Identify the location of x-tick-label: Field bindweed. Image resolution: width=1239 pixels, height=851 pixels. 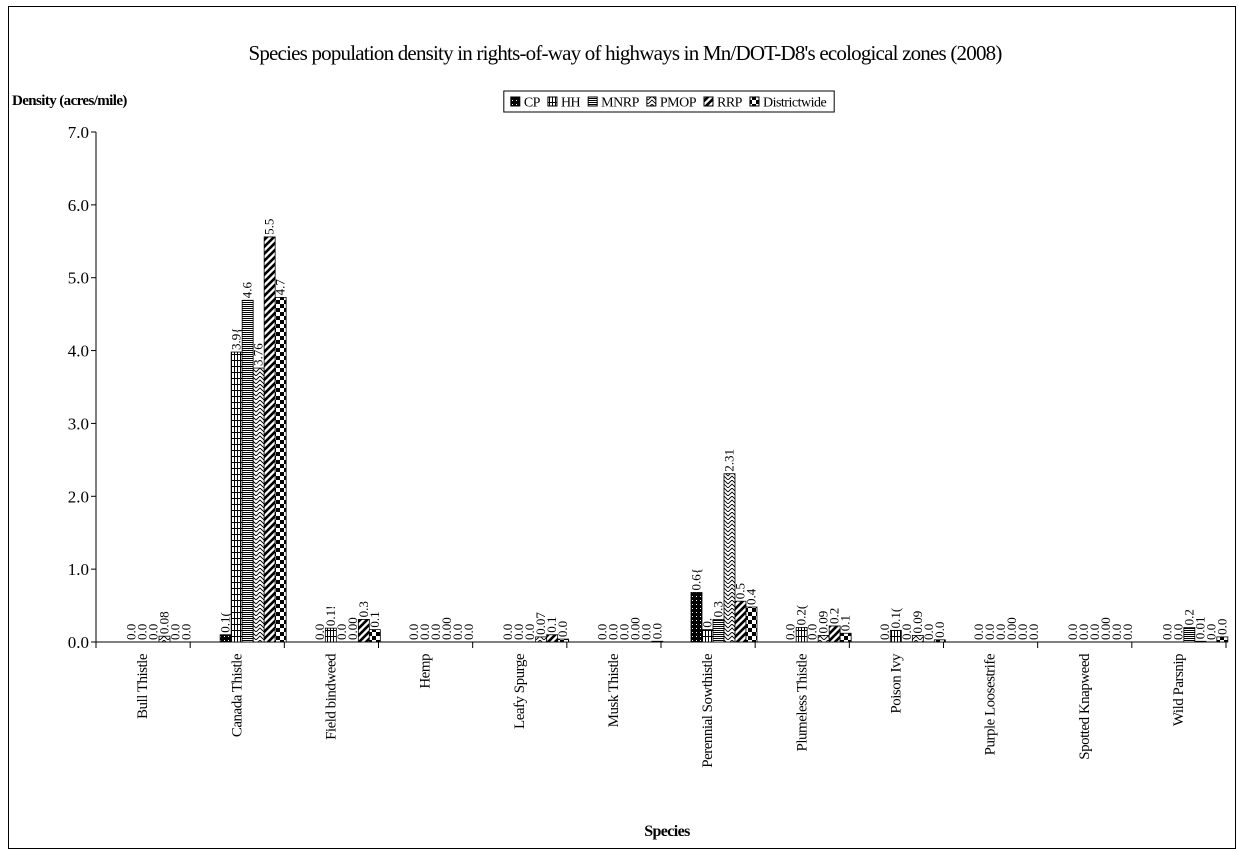
(331, 696).